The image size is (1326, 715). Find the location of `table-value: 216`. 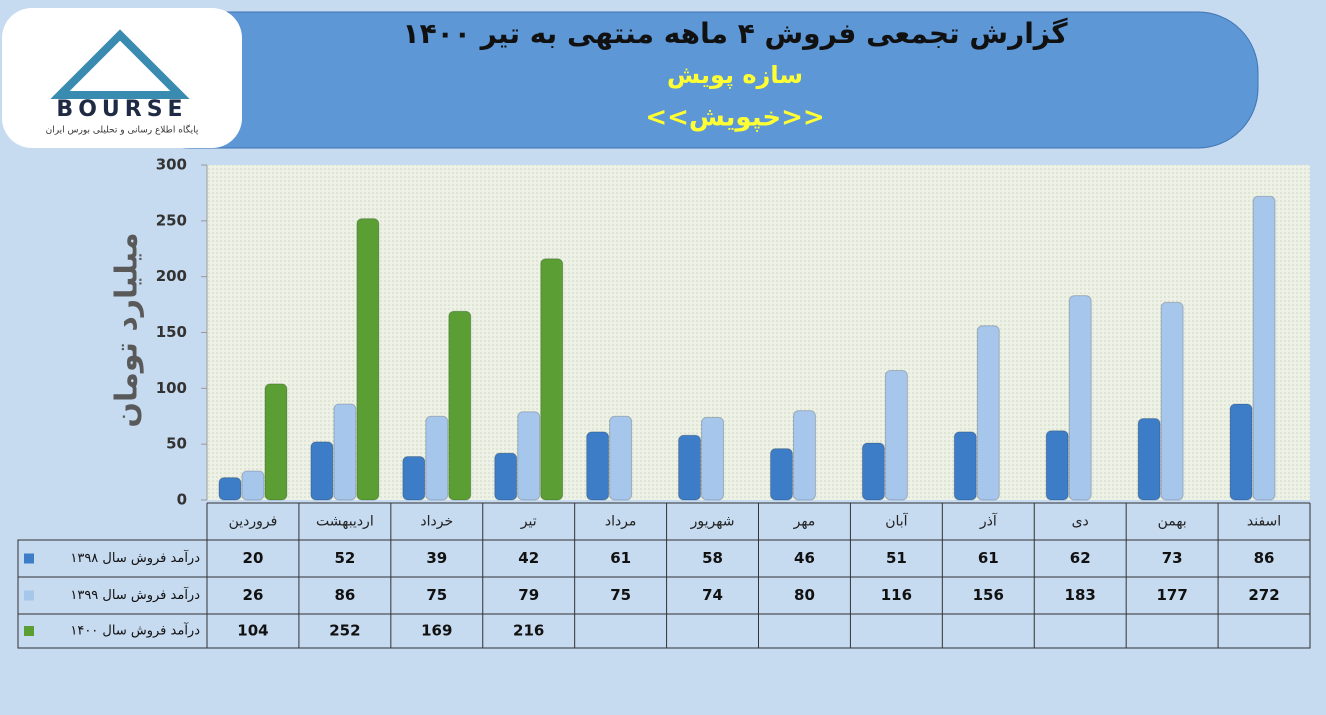

table-value: 216 is located at coordinates (528, 631).